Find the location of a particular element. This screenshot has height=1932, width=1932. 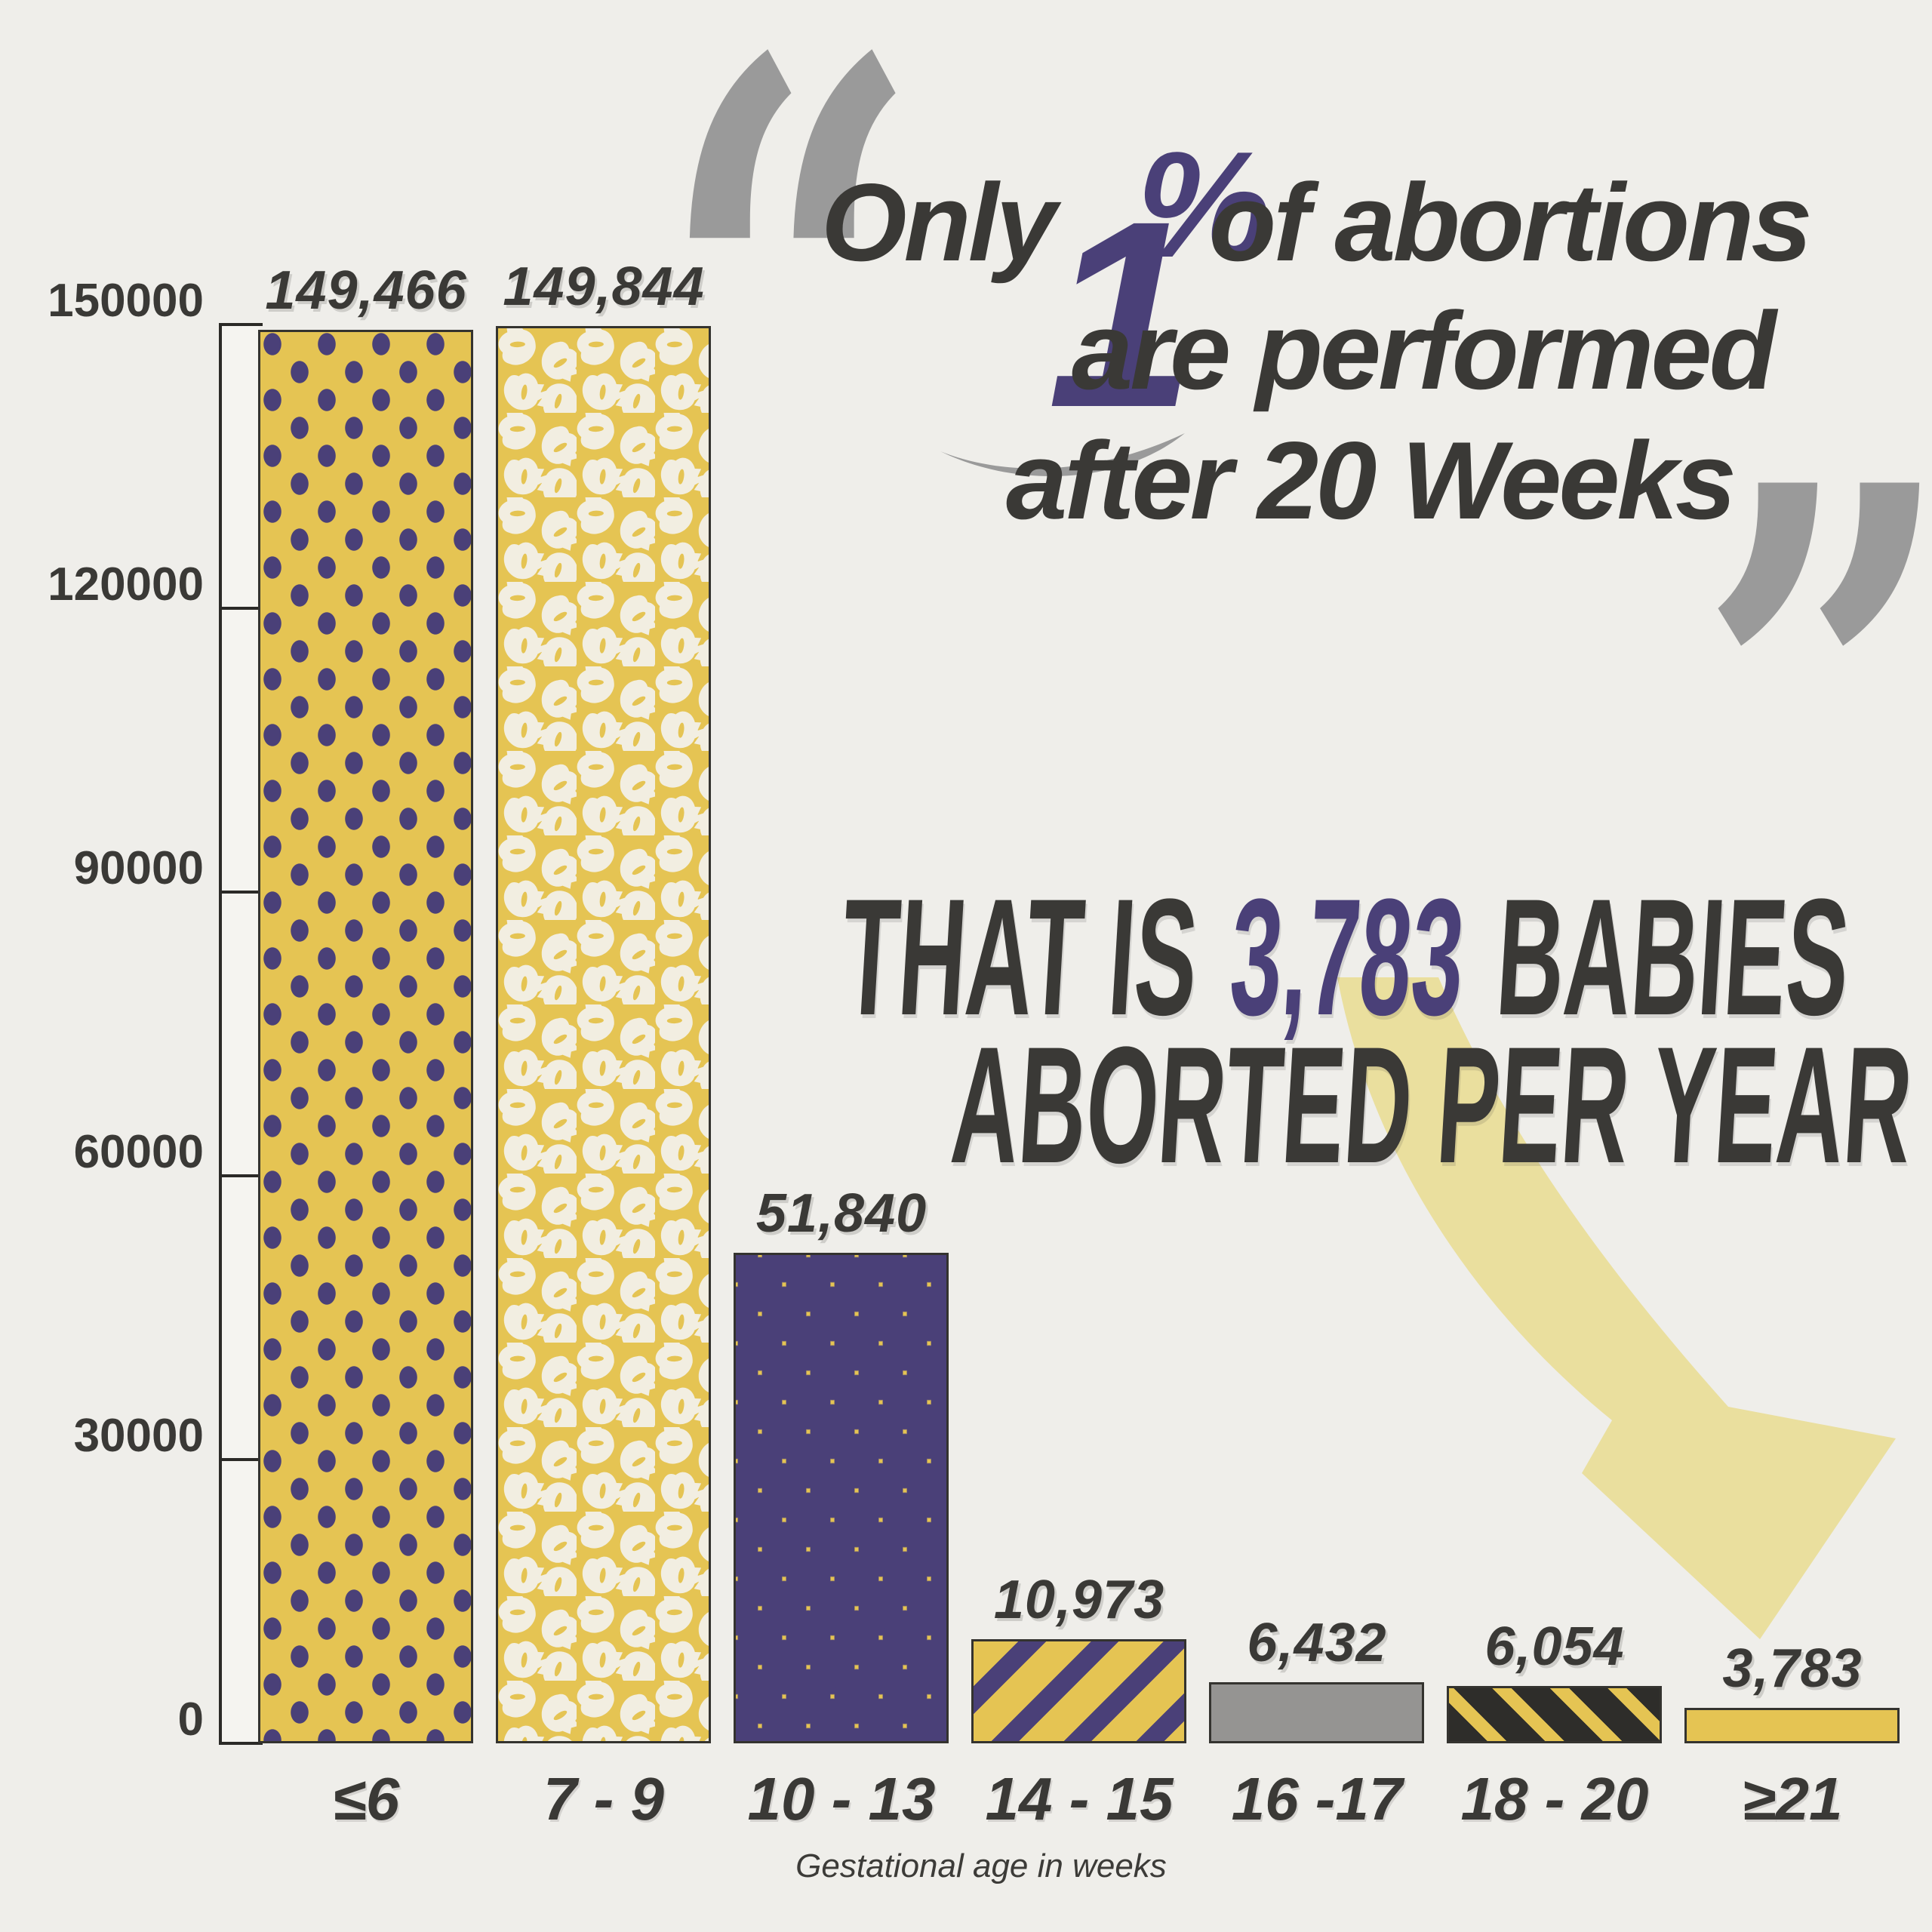

bar-14 - 15 is located at coordinates (1078, 1691).